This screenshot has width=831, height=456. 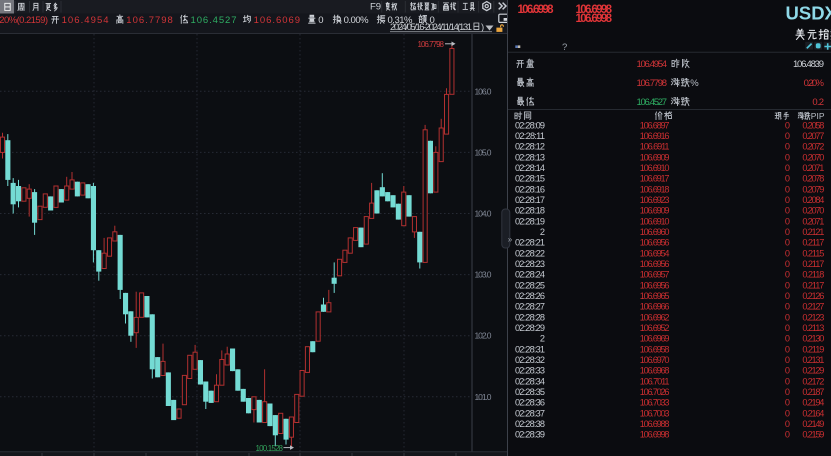 I want to click on svg-text: 106.6954, so click(x=655, y=253).